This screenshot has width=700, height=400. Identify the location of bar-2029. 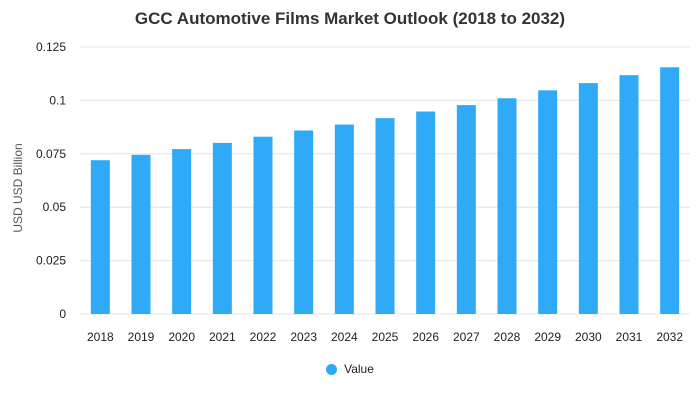
(548, 202).